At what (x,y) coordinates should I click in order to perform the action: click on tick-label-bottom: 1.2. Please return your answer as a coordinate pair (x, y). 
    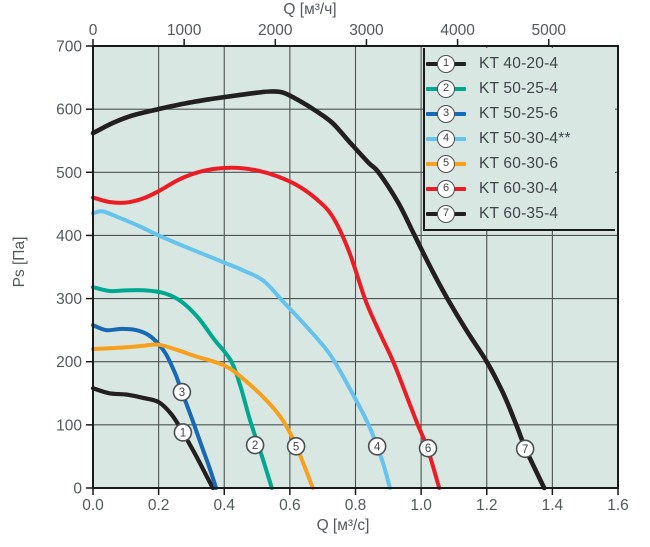
    Looking at the image, I should click on (487, 505).